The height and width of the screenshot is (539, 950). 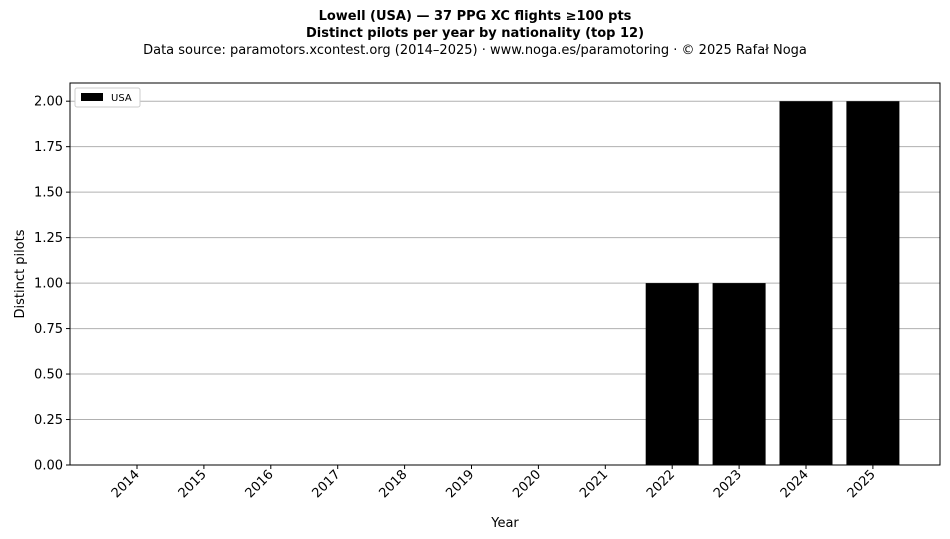 What do you see at coordinates (121, 98) in the screenshot?
I see `legend-label-usa: USA` at bounding box center [121, 98].